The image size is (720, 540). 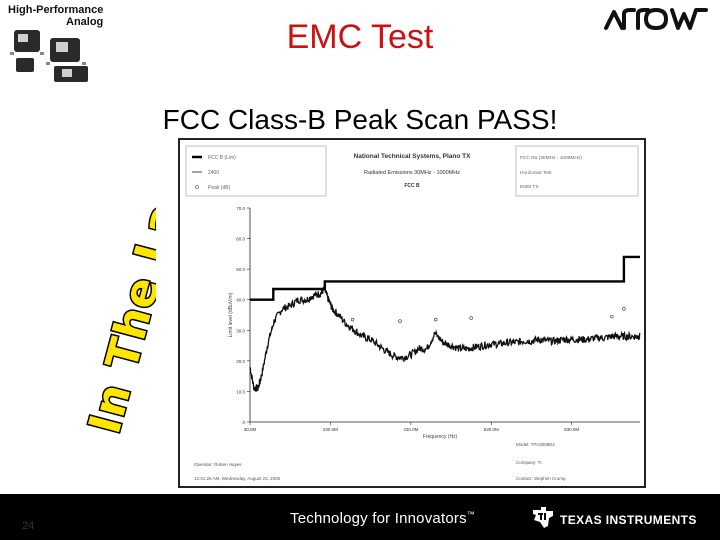 I want to click on brand-line-2: Analog, so click(x=85, y=22).